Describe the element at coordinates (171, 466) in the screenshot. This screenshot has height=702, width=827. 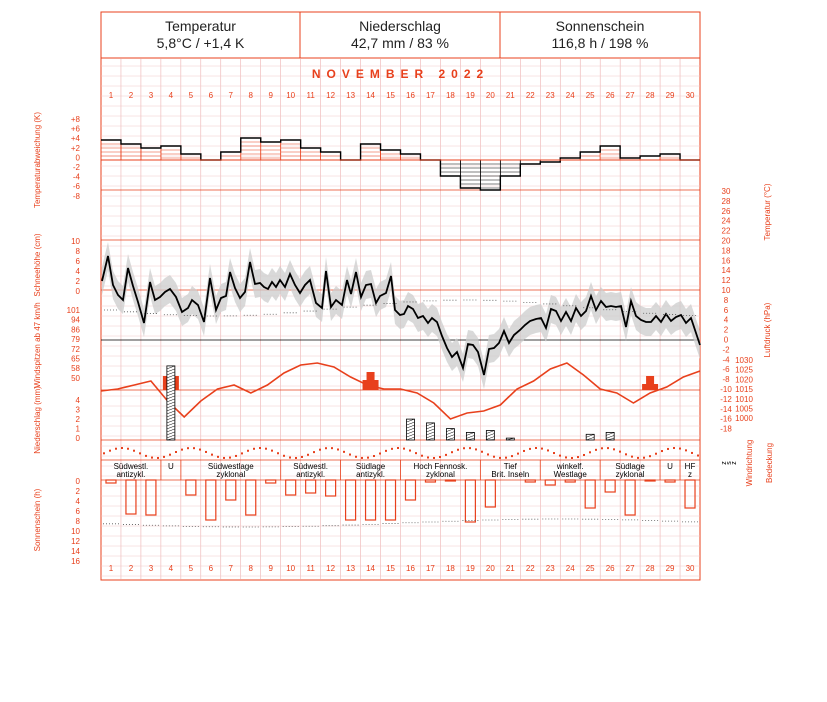
I see `weather-pattern-label: U` at that location.